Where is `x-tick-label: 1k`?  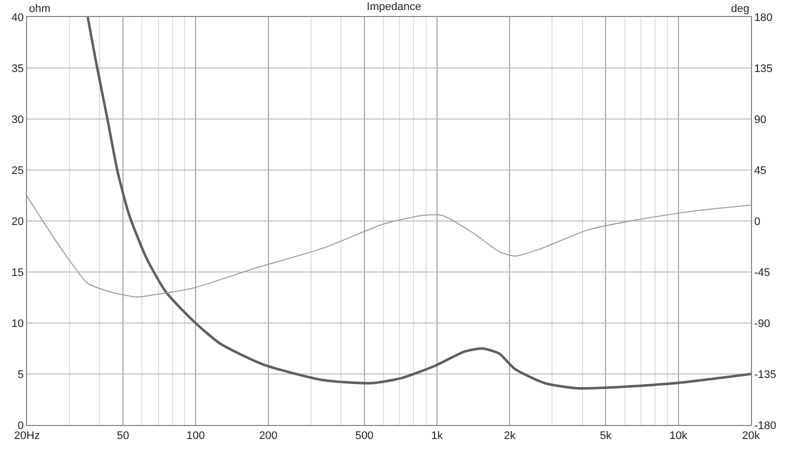 x-tick-label: 1k is located at coordinates (437, 436).